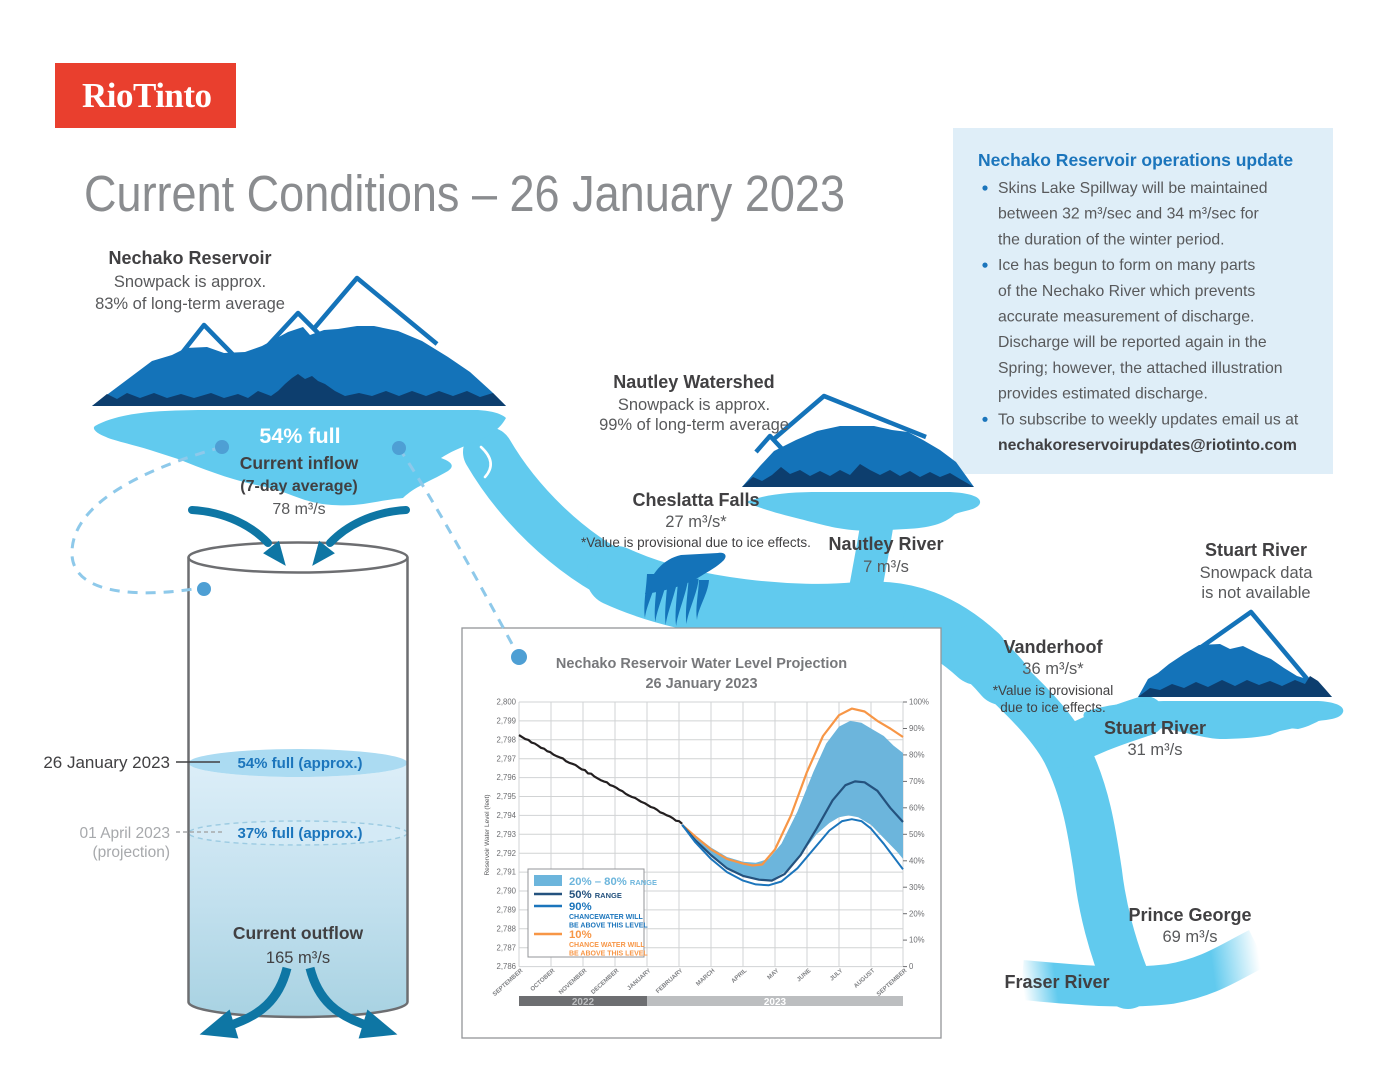  What do you see at coordinates (1053, 647) in the screenshot?
I see `svg-text: Vanderhoof` at bounding box center [1053, 647].